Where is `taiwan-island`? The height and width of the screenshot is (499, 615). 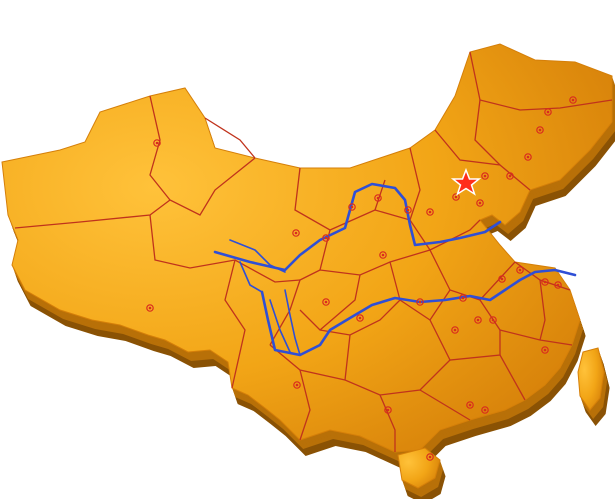 taiwan-island is located at coordinates (591, 379).